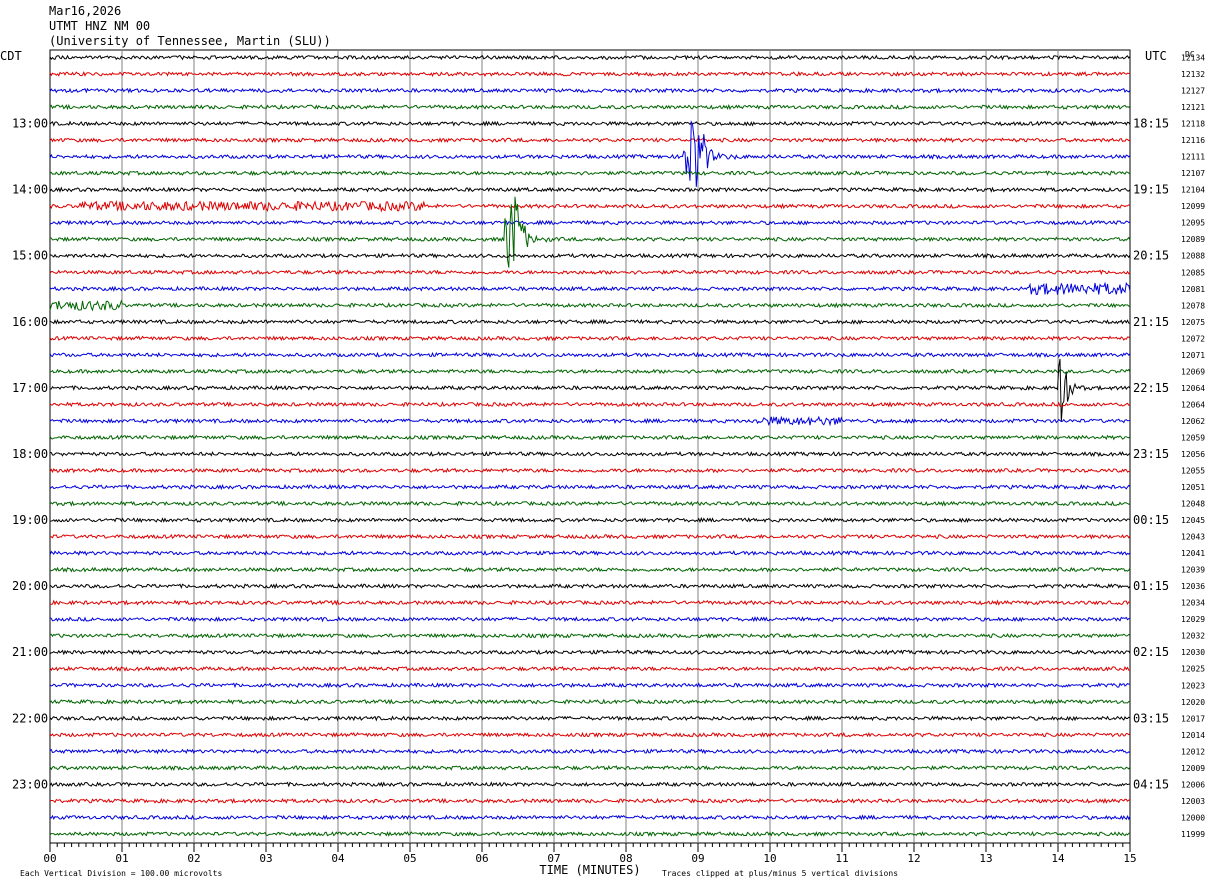 The image size is (1210, 886). Describe the element at coordinates (913, 858) in the screenshot. I see `x-tick-label: 12` at that location.